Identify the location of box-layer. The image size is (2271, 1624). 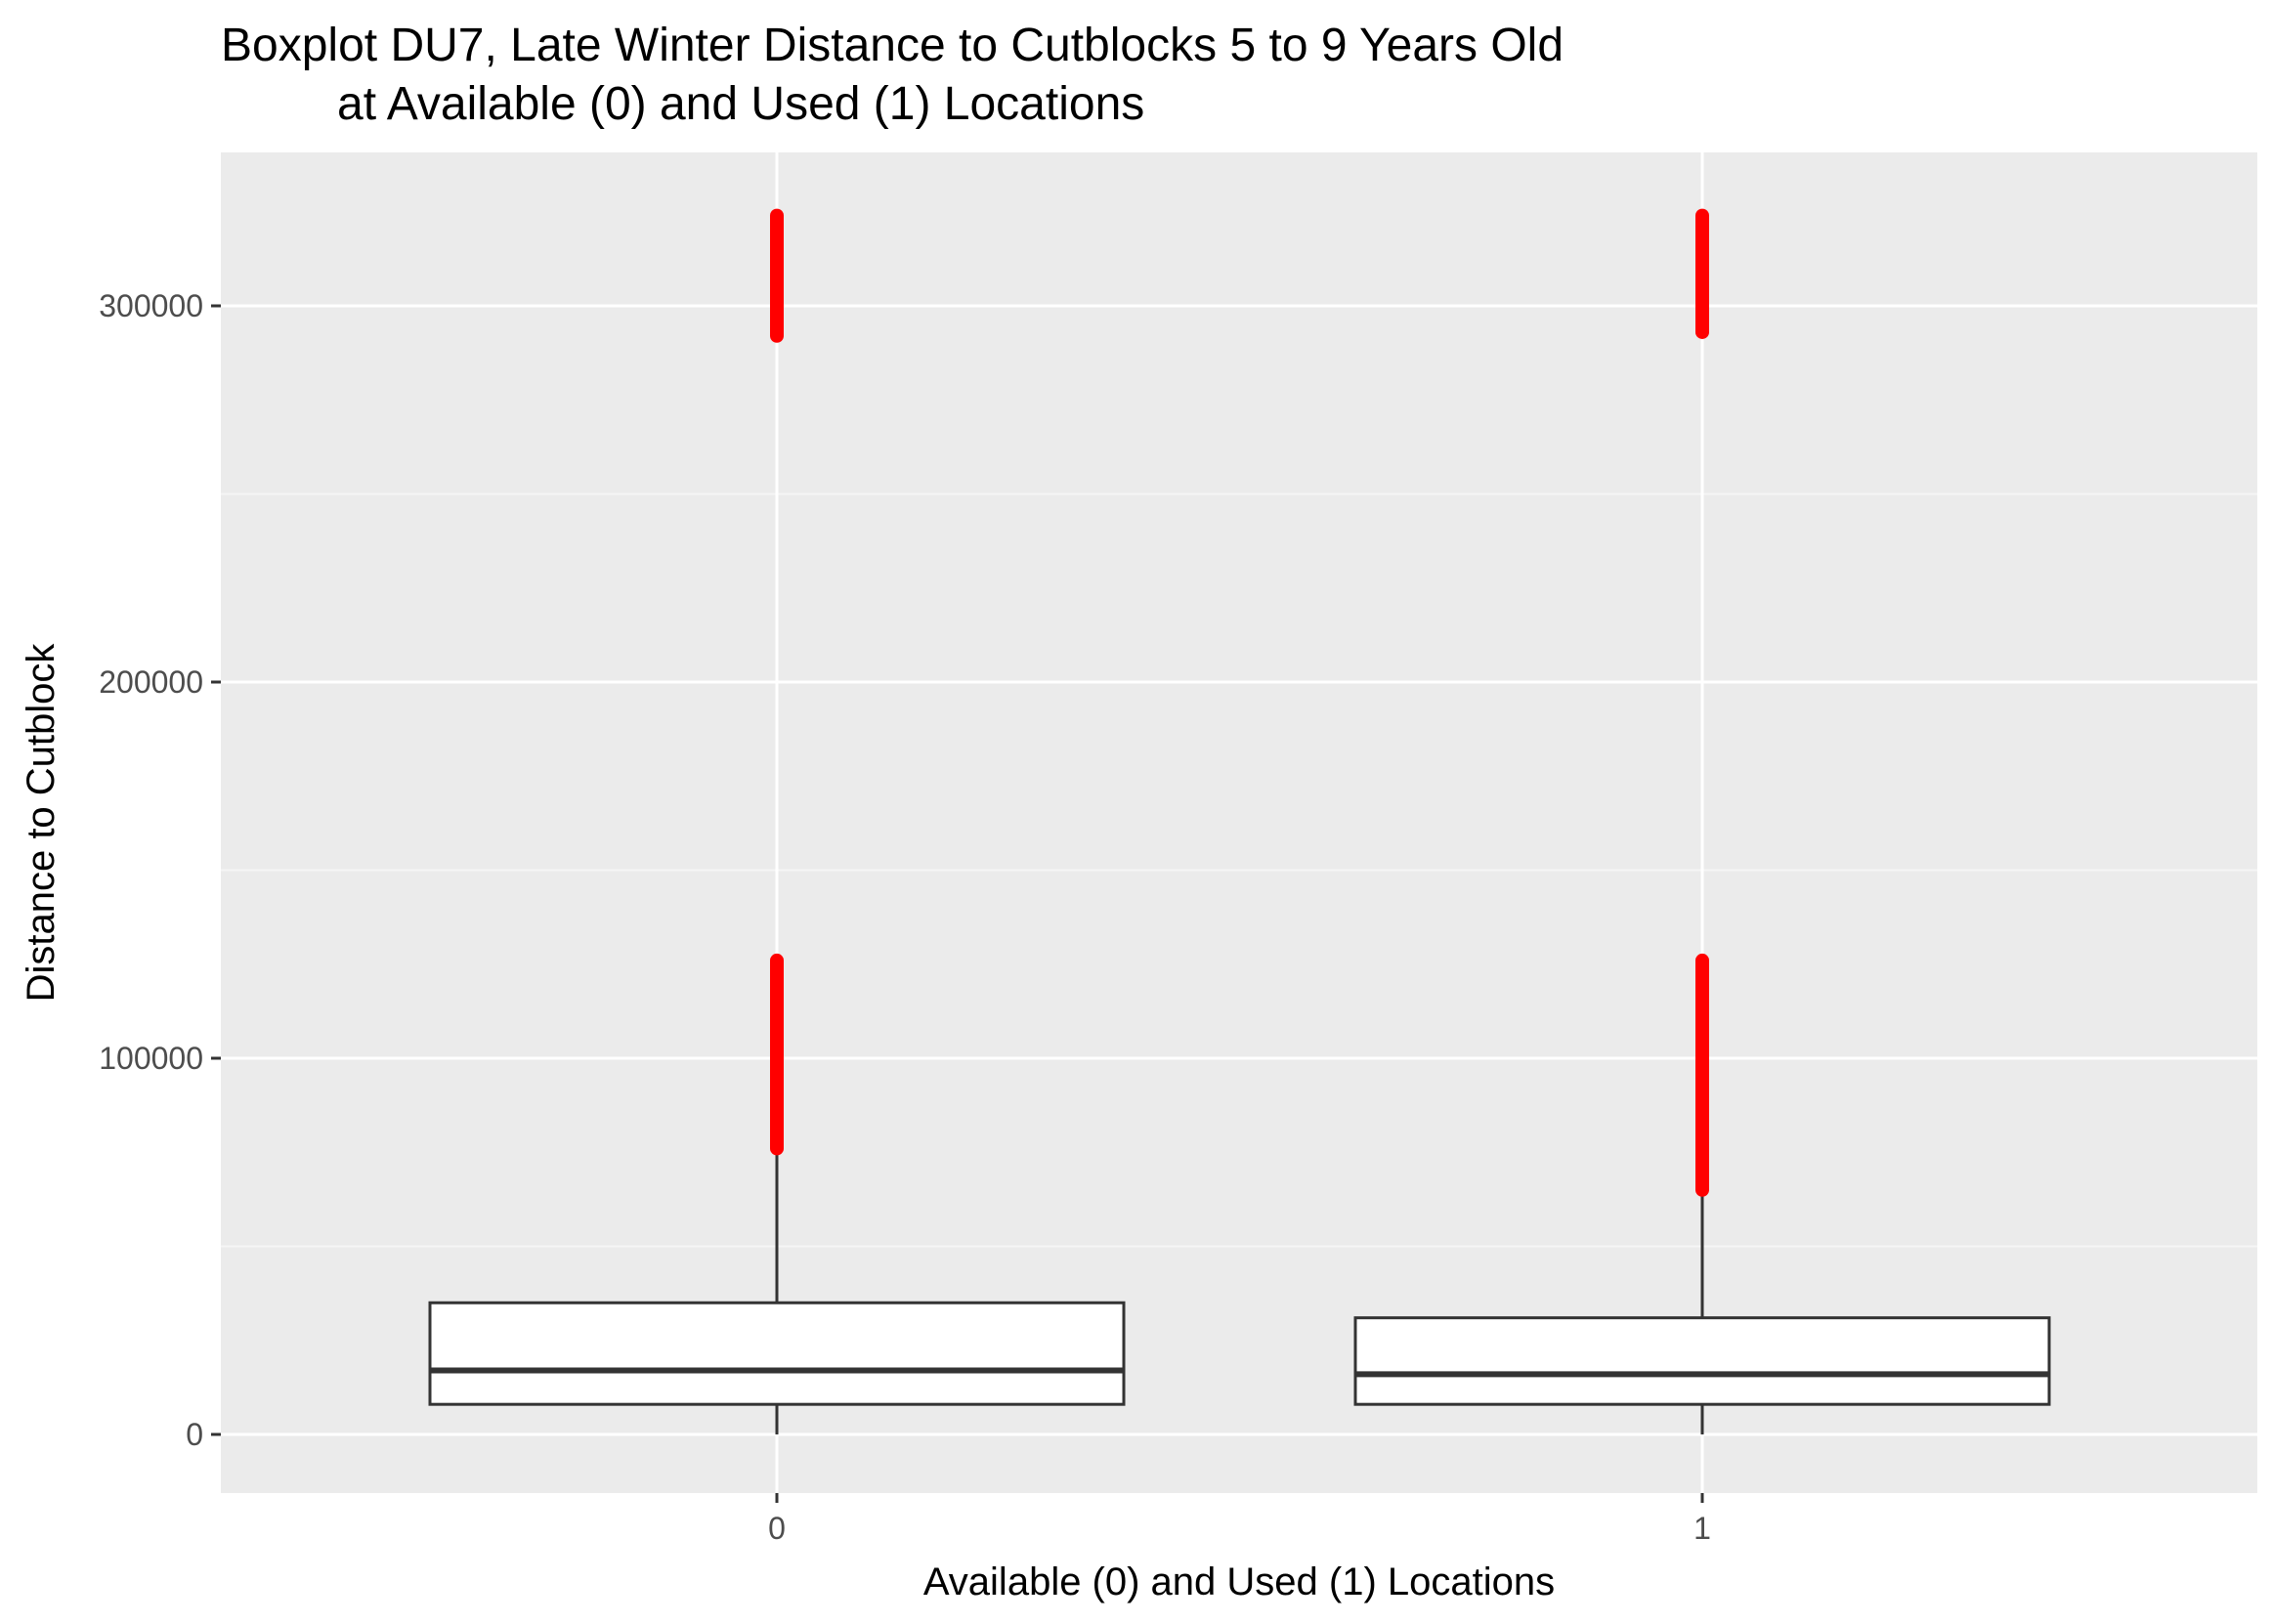
(1239, 1291).